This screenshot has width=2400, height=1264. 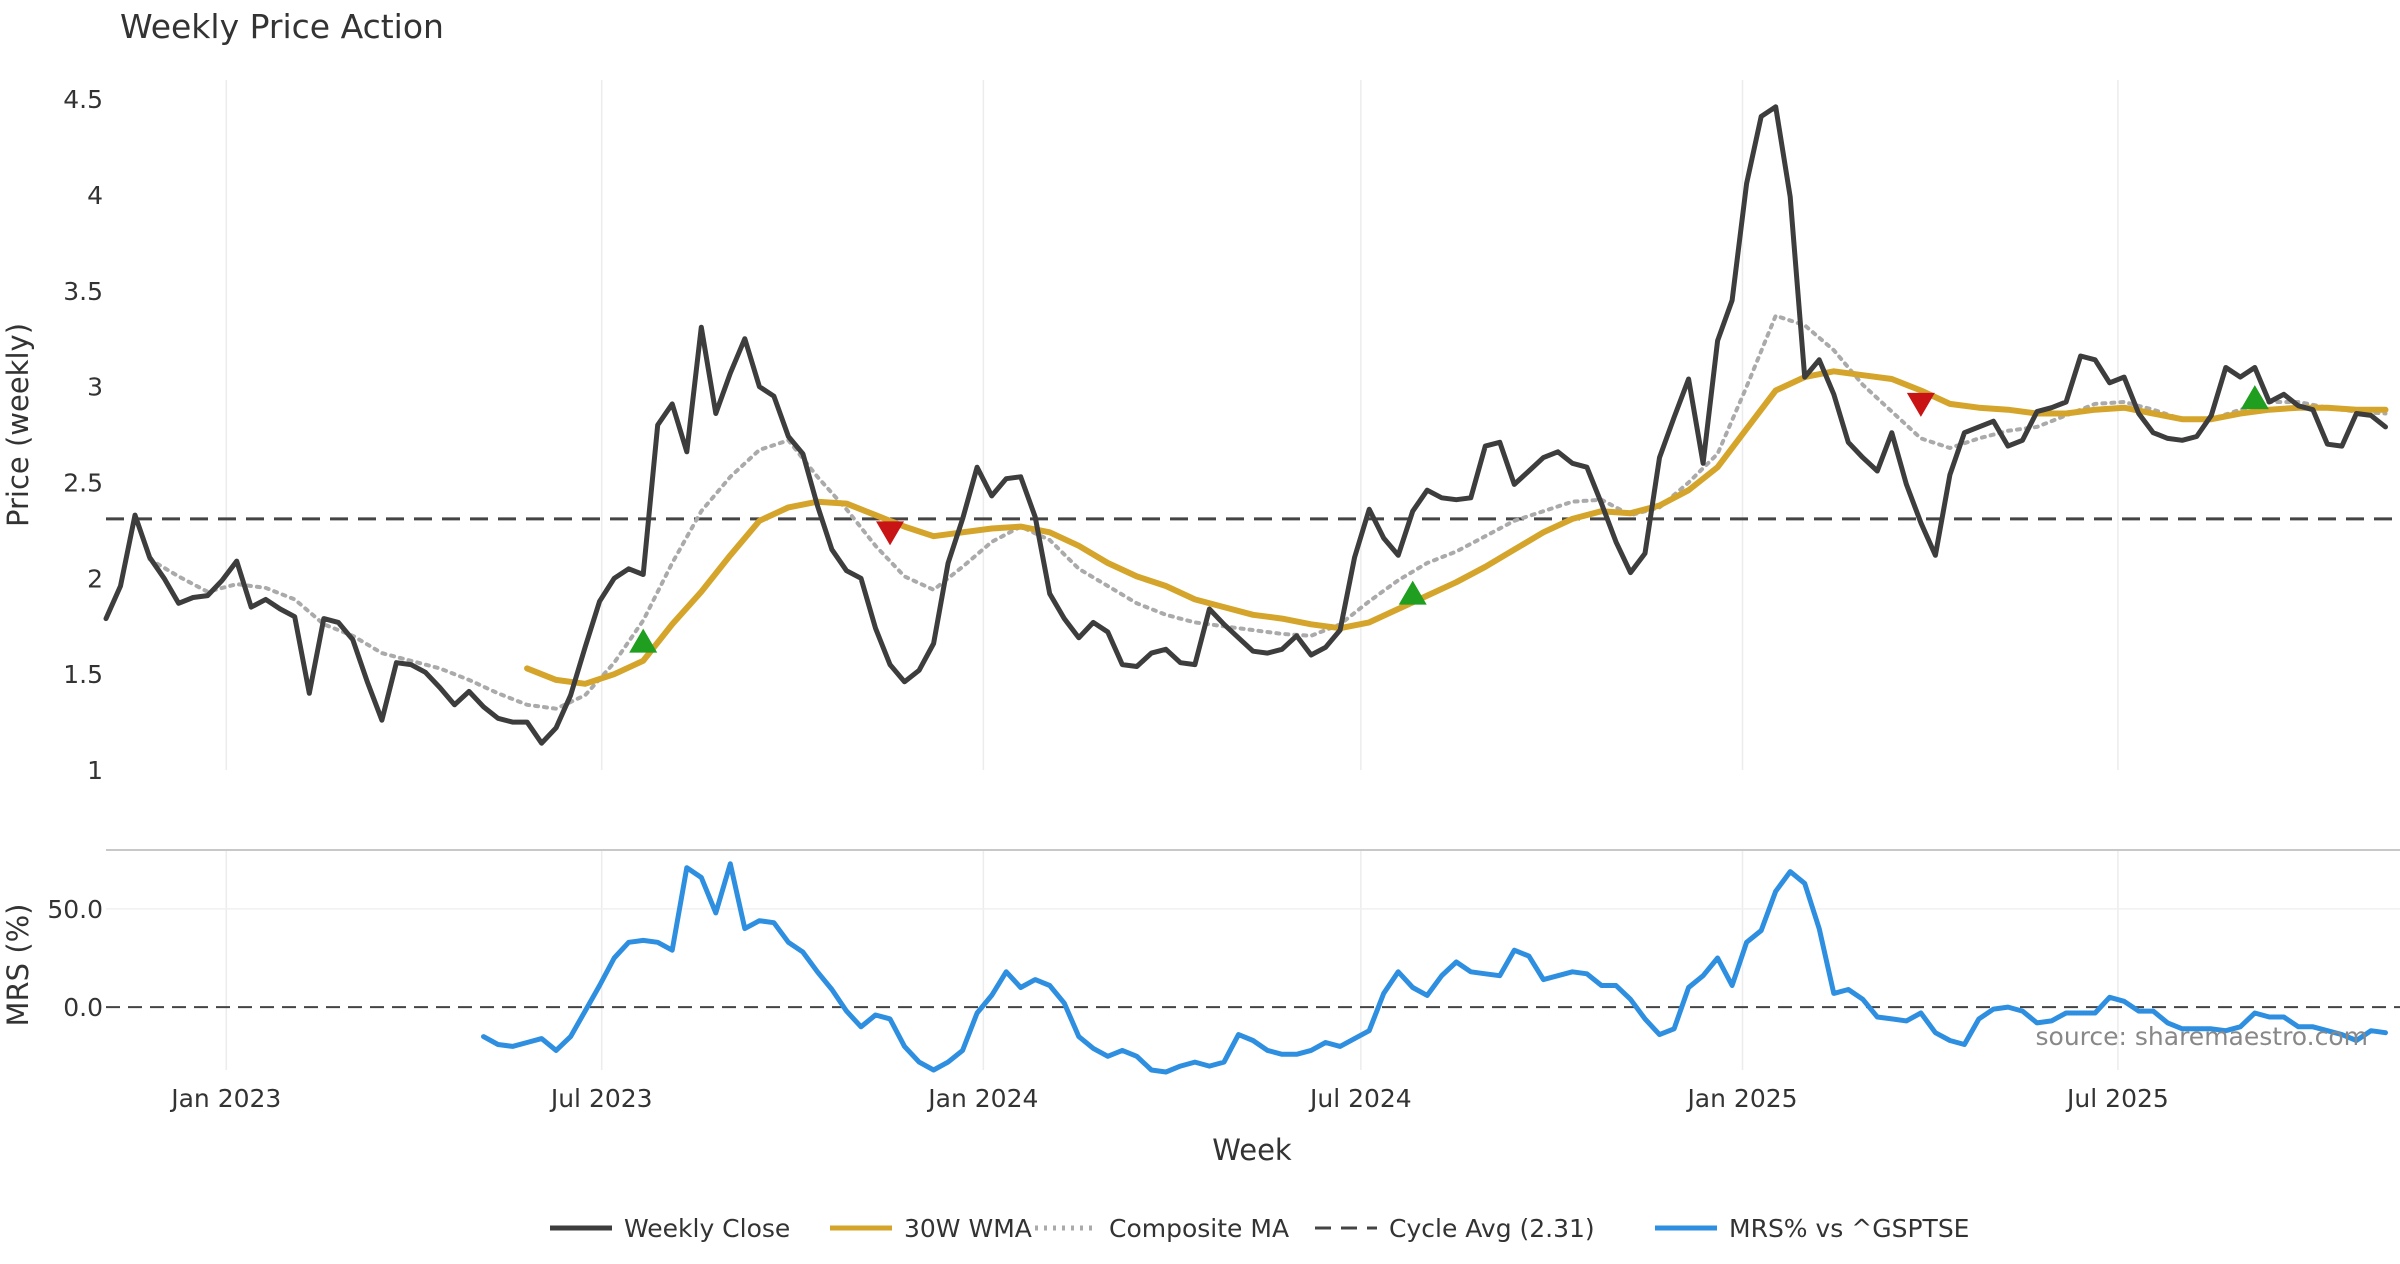 What do you see at coordinates (282, 26) in the screenshot?
I see `chart-title: Weekly Price Action` at bounding box center [282, 26].